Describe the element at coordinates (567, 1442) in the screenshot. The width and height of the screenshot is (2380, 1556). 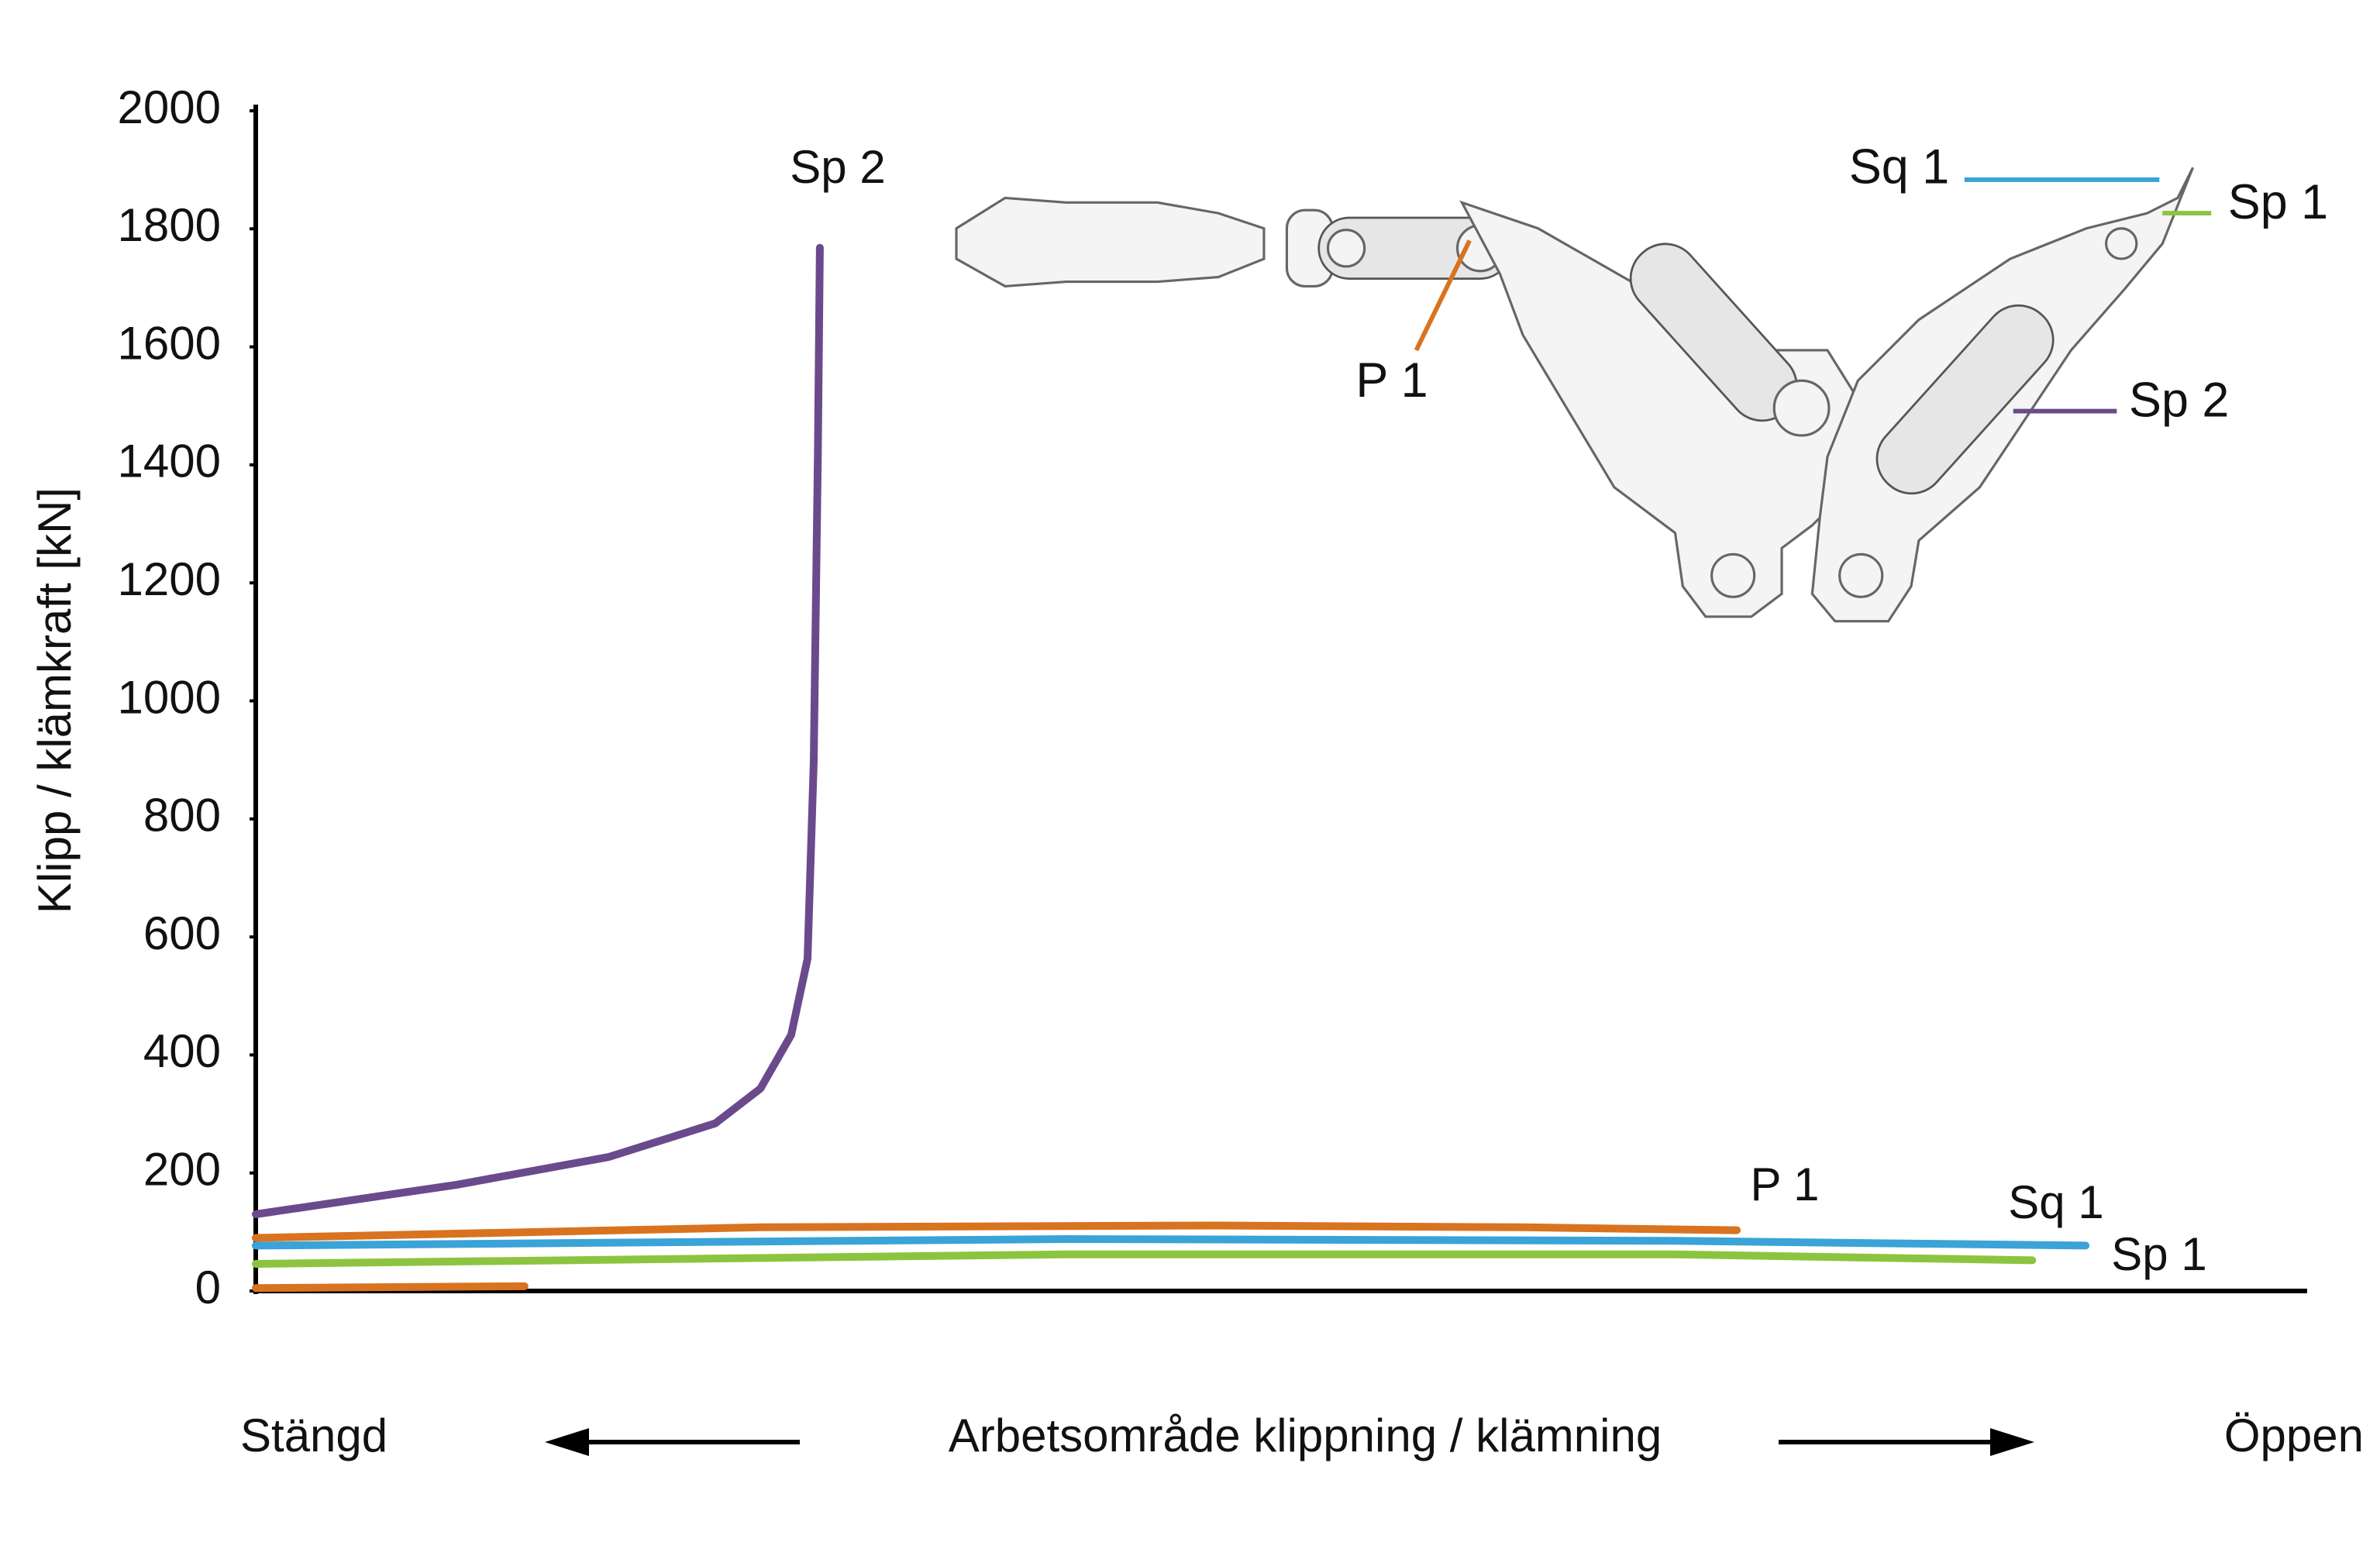
I see `arrow-left-head` at that location.